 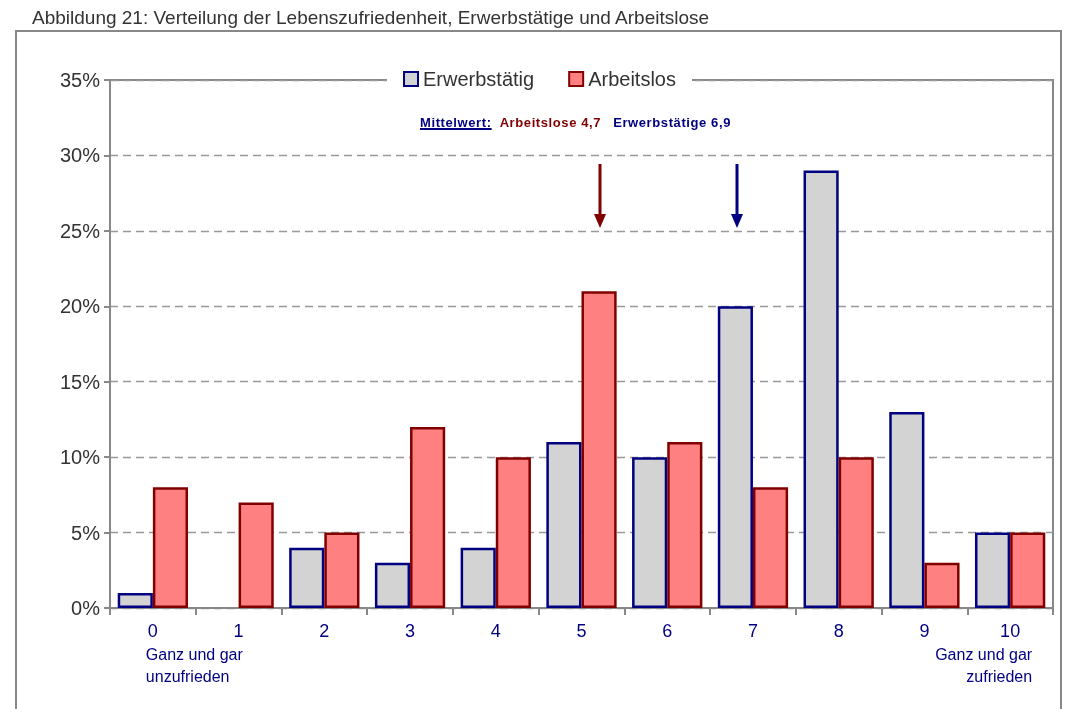 What do you see at coordinates (324, 631) in the screenshot?
I see `x-tick-label: 2` at bounding box center [324, 631].